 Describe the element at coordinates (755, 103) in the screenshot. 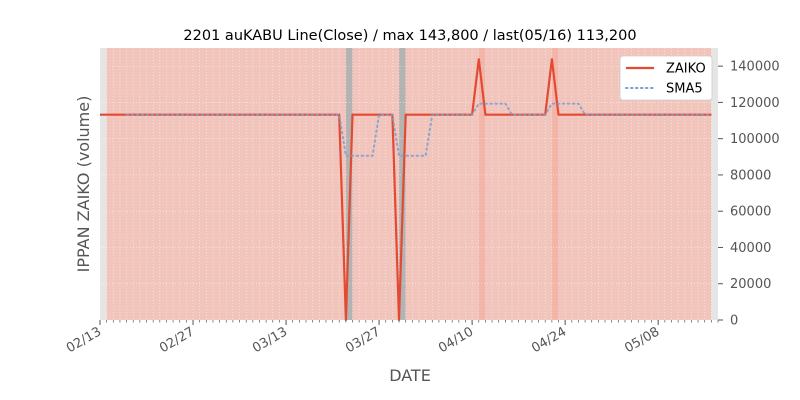

I see `y-tick-label: 120000` at that location.